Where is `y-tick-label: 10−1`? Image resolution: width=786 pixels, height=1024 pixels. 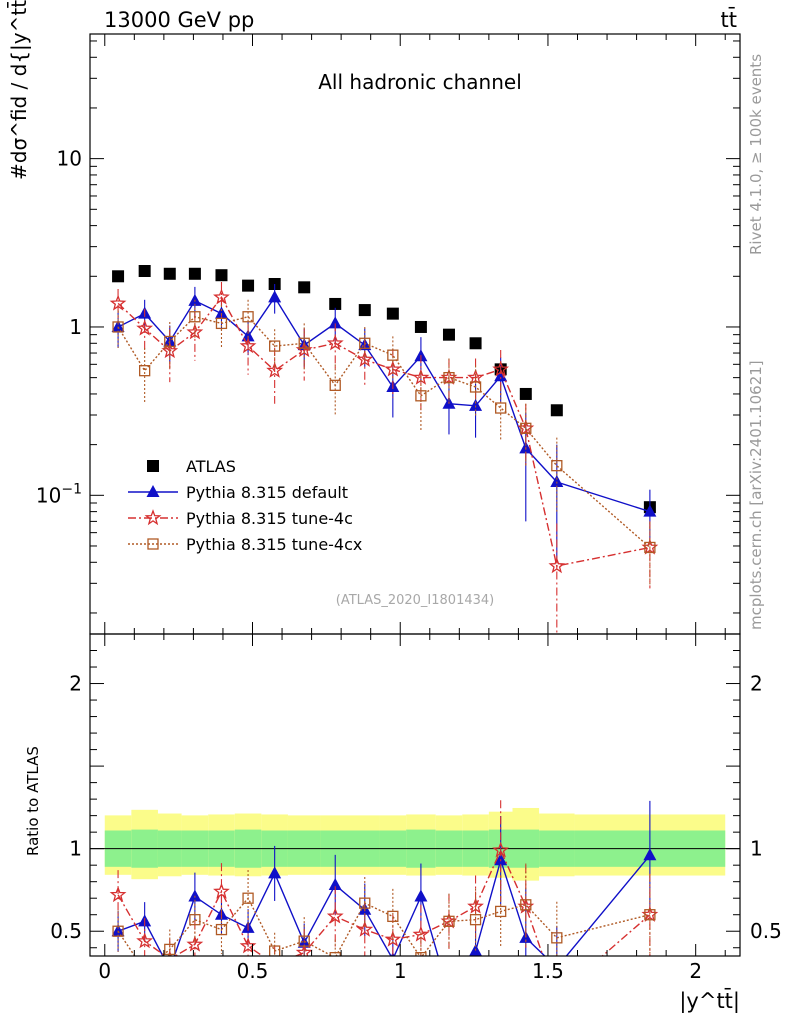 y-tick-label: 10−1 is located at coordinates (59, 494).